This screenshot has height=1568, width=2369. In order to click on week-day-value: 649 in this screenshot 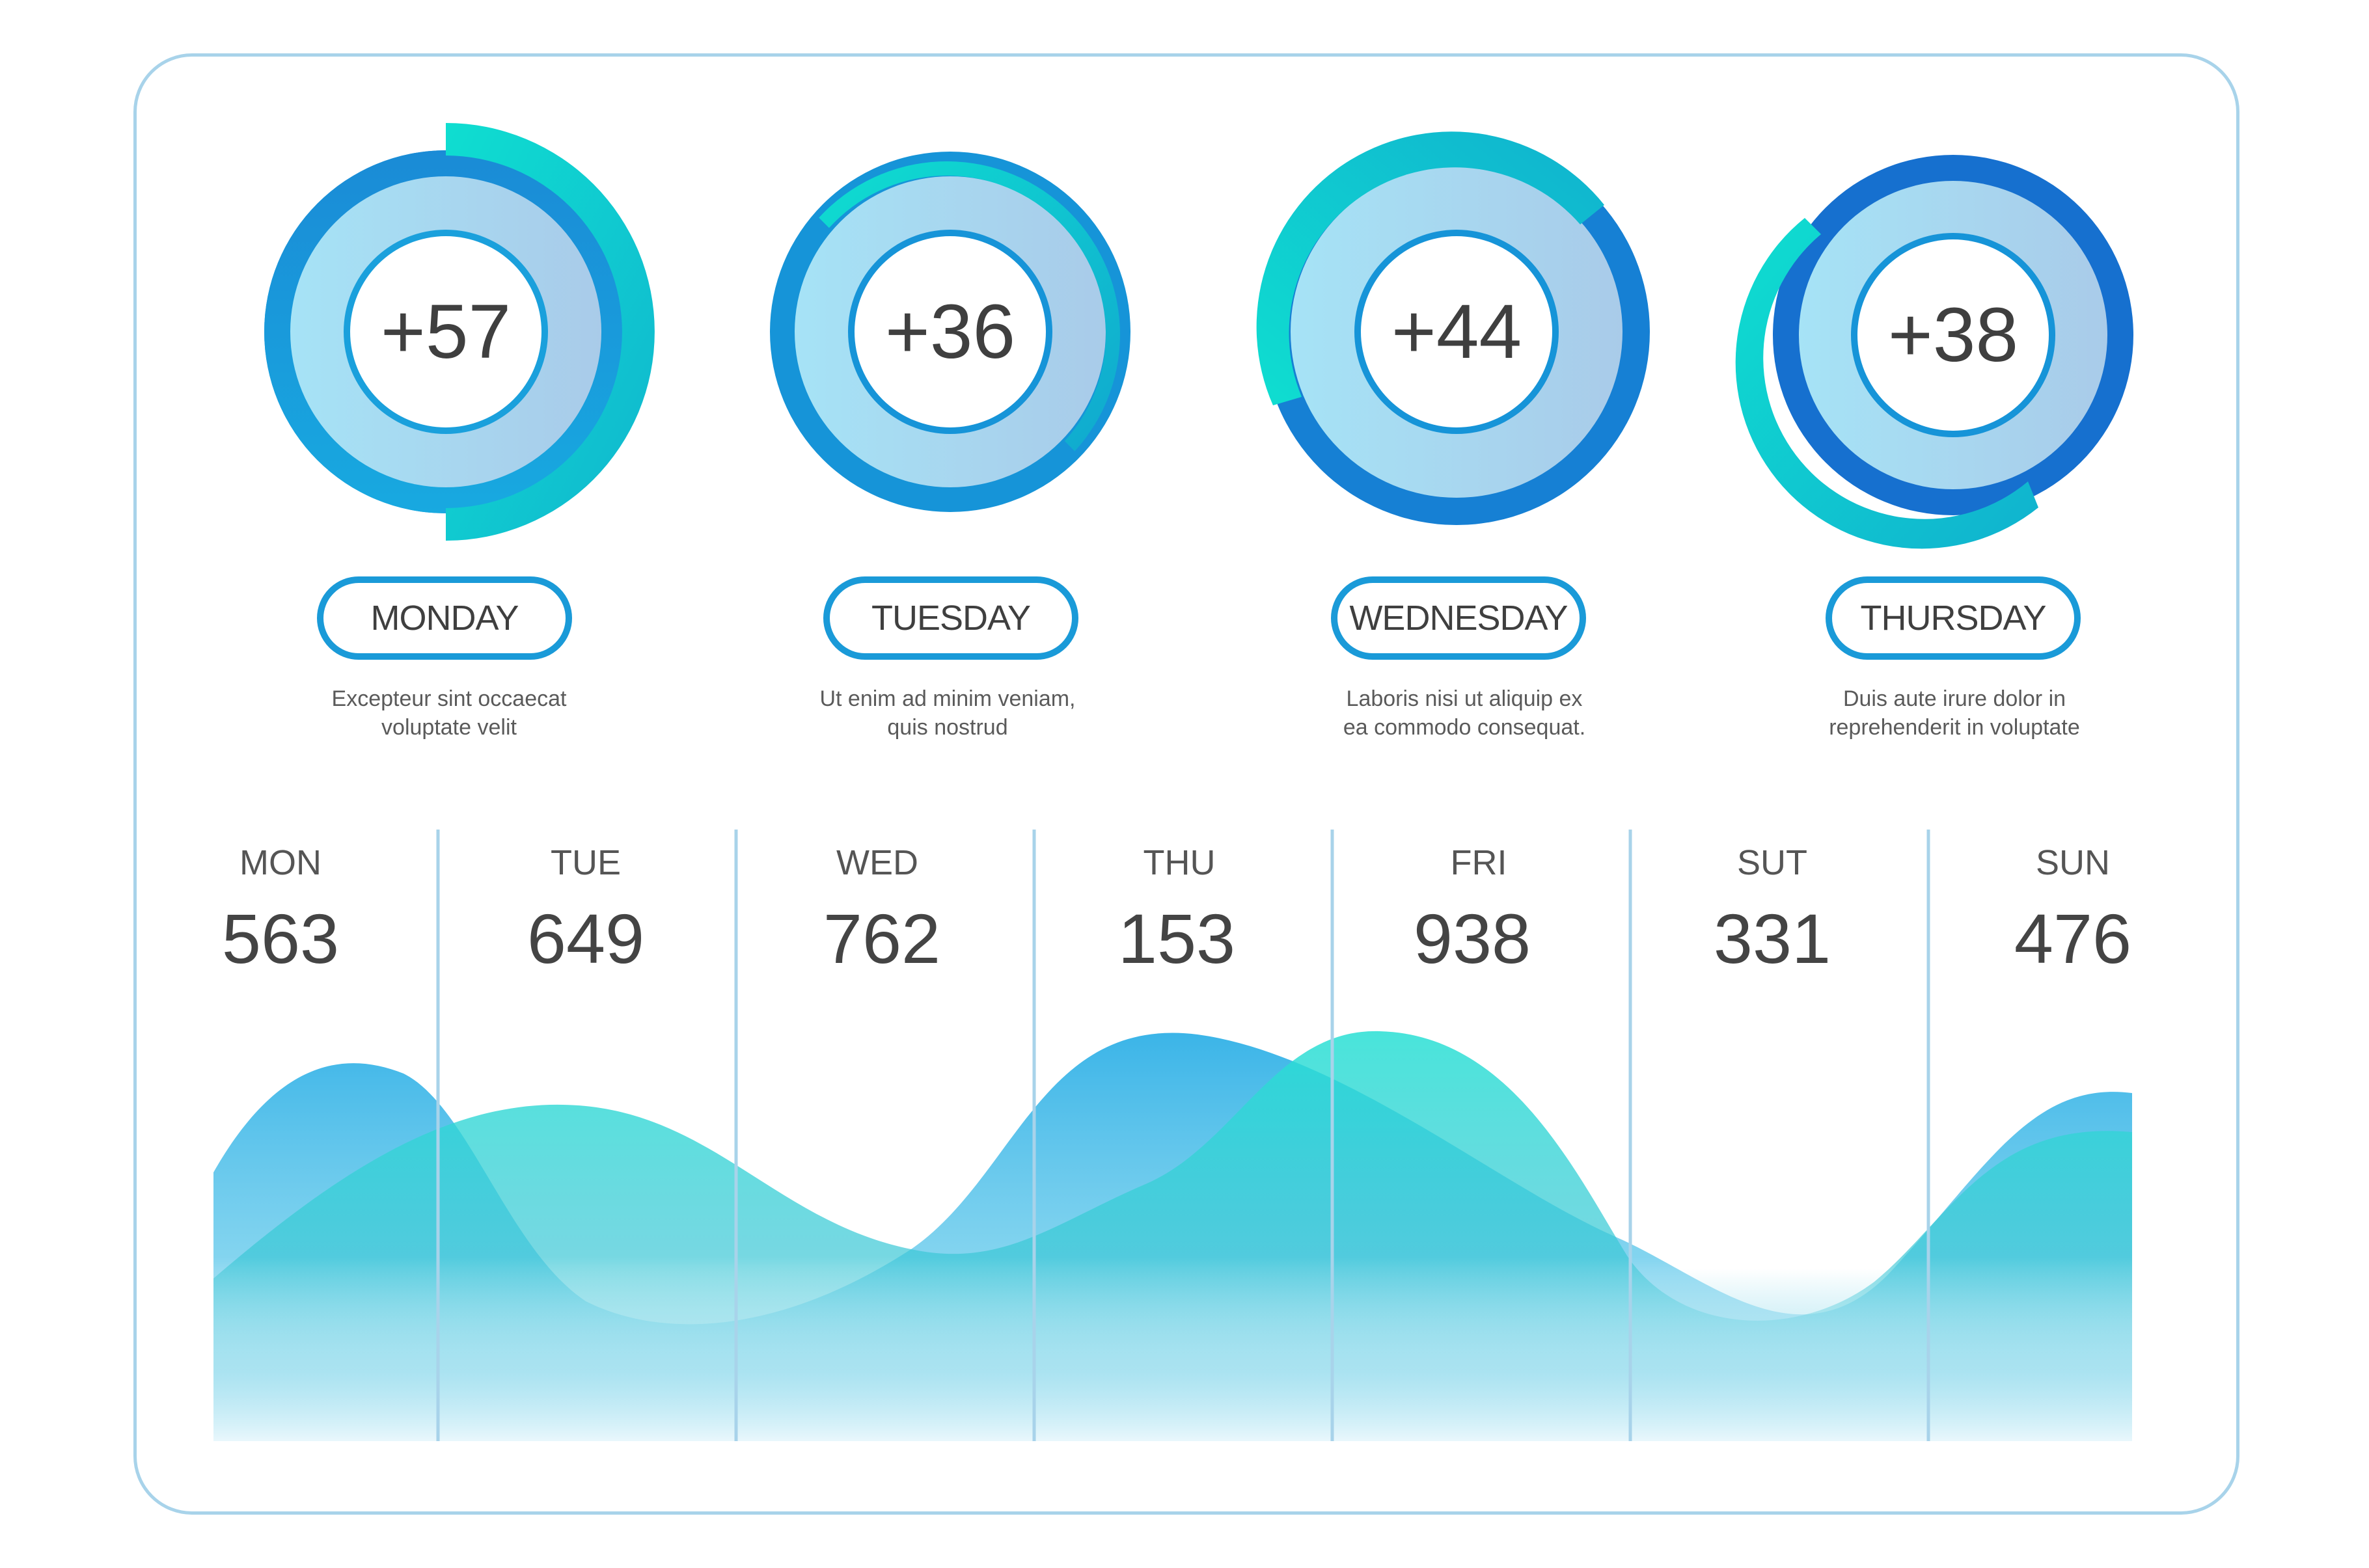, I will do `click(586, 938)`.